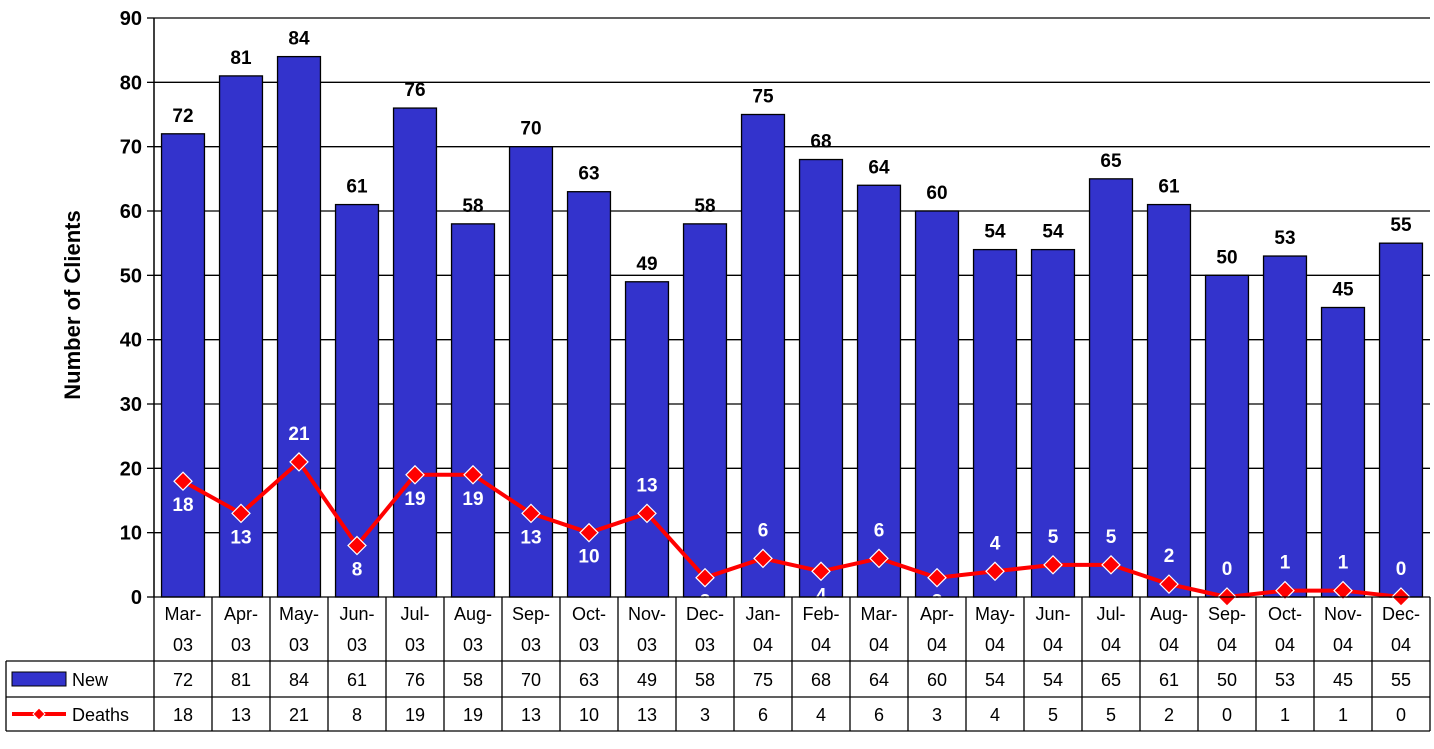 This screenshot has width=1434, height=749. Describe the element at coordinates (1343, 715) in the screenshot. I see `table-cell-deaths: 1` at that location.